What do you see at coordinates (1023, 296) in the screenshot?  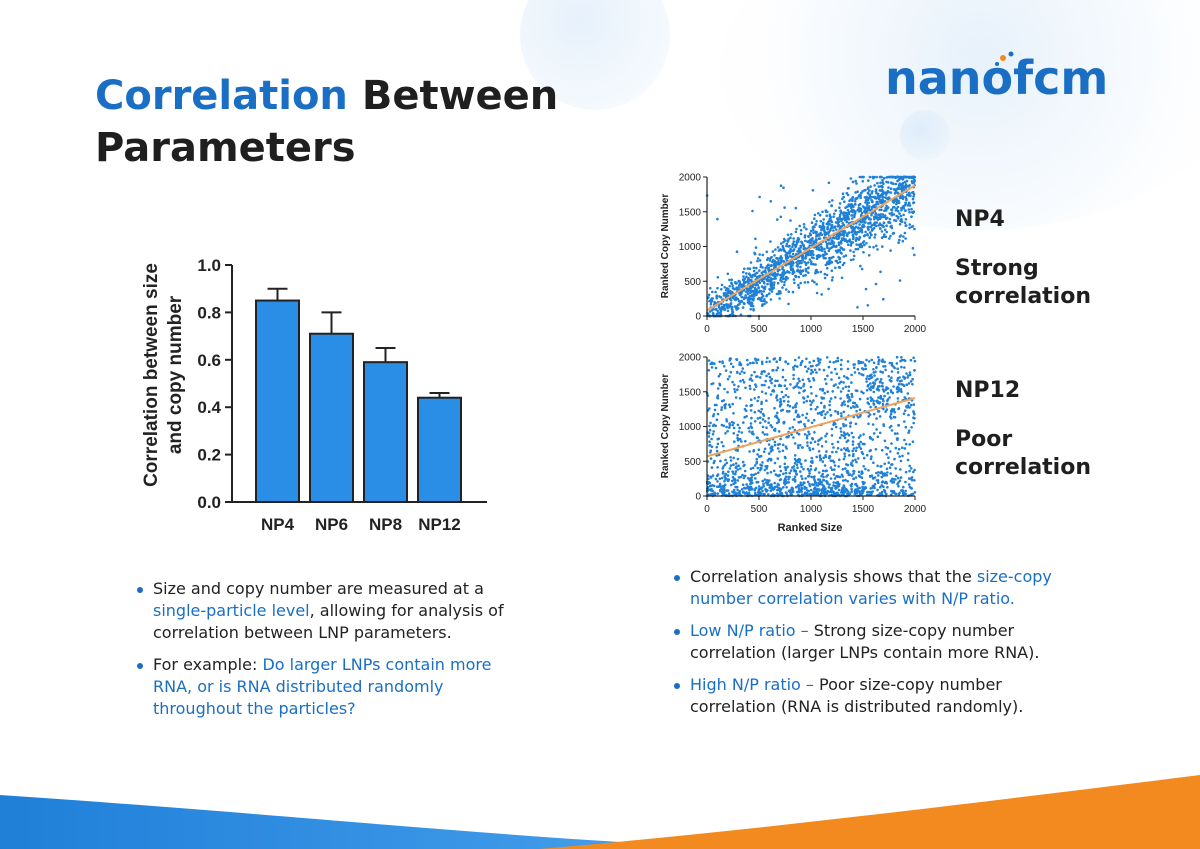 I see `np4-strength-line2: correlation` at bounding box center [1023, 296].